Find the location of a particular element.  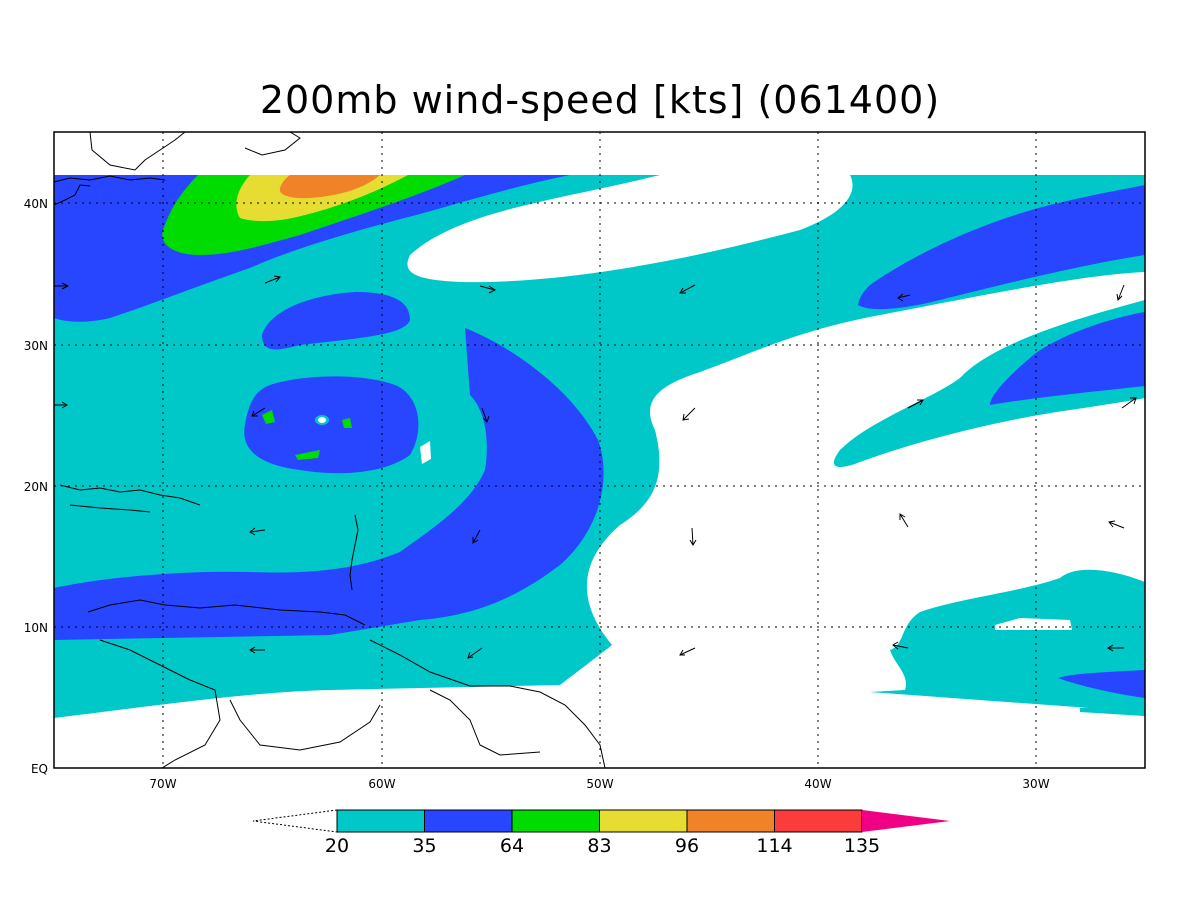

contour-35kt-east-south is located at coordinates (1101, 684).